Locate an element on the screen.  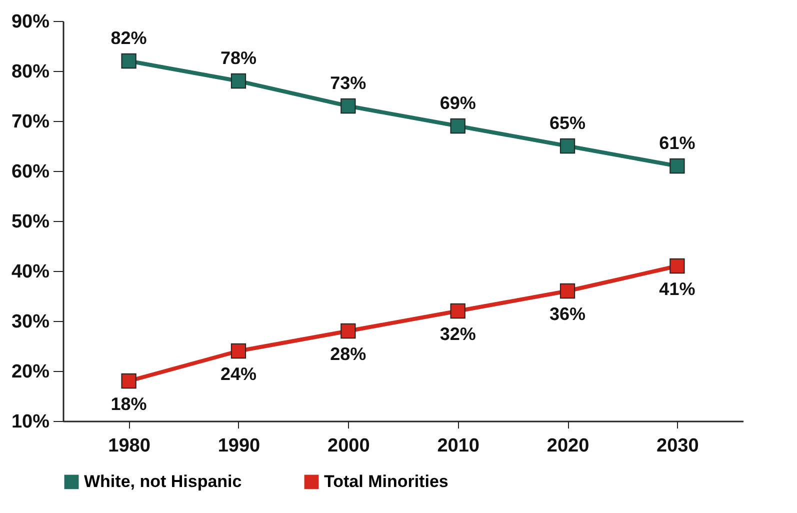
y-tick-label: 70% is located at coordinates (30, 122).